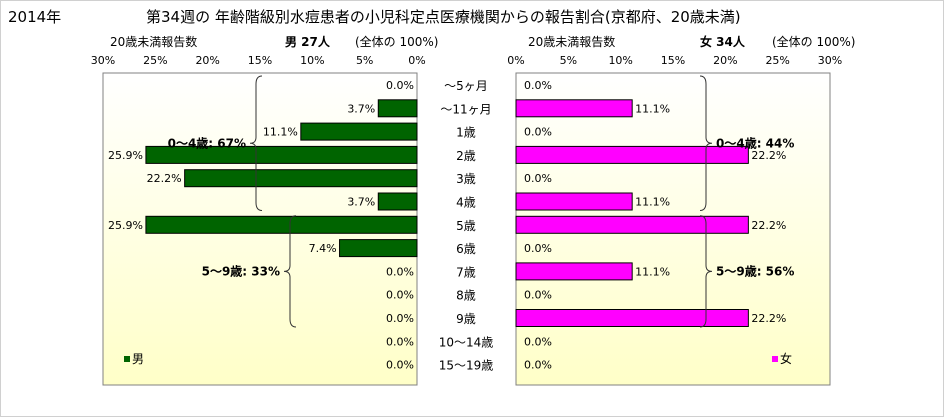  I want to click on female-legend-swatch, so click(775, 359).